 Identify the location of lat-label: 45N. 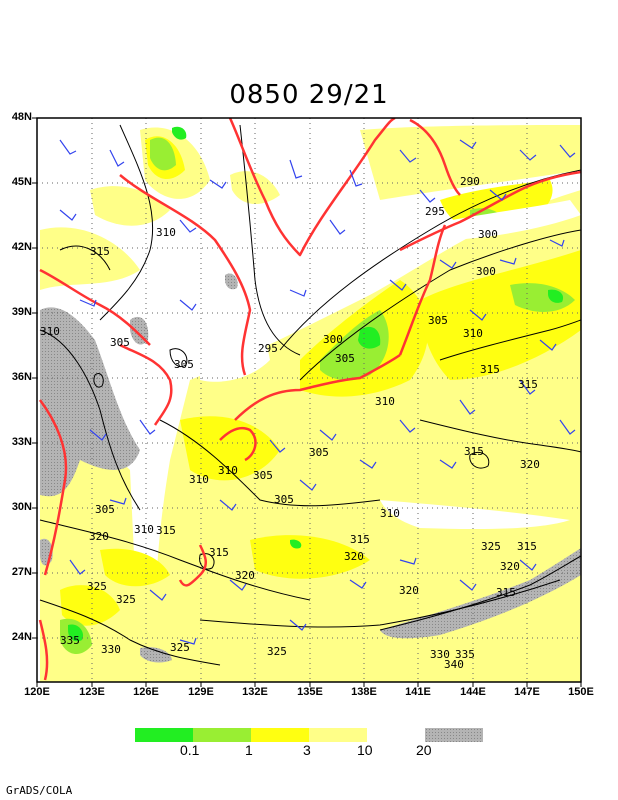
(21, 182).